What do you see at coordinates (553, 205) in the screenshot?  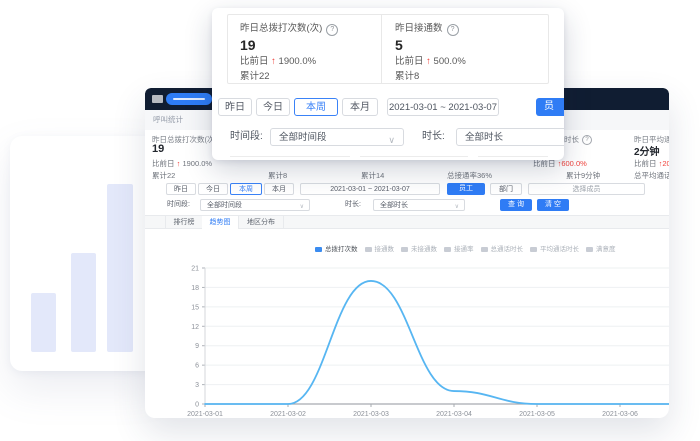 I see `clear-button: 清 空` at bounding box center [553, 205].